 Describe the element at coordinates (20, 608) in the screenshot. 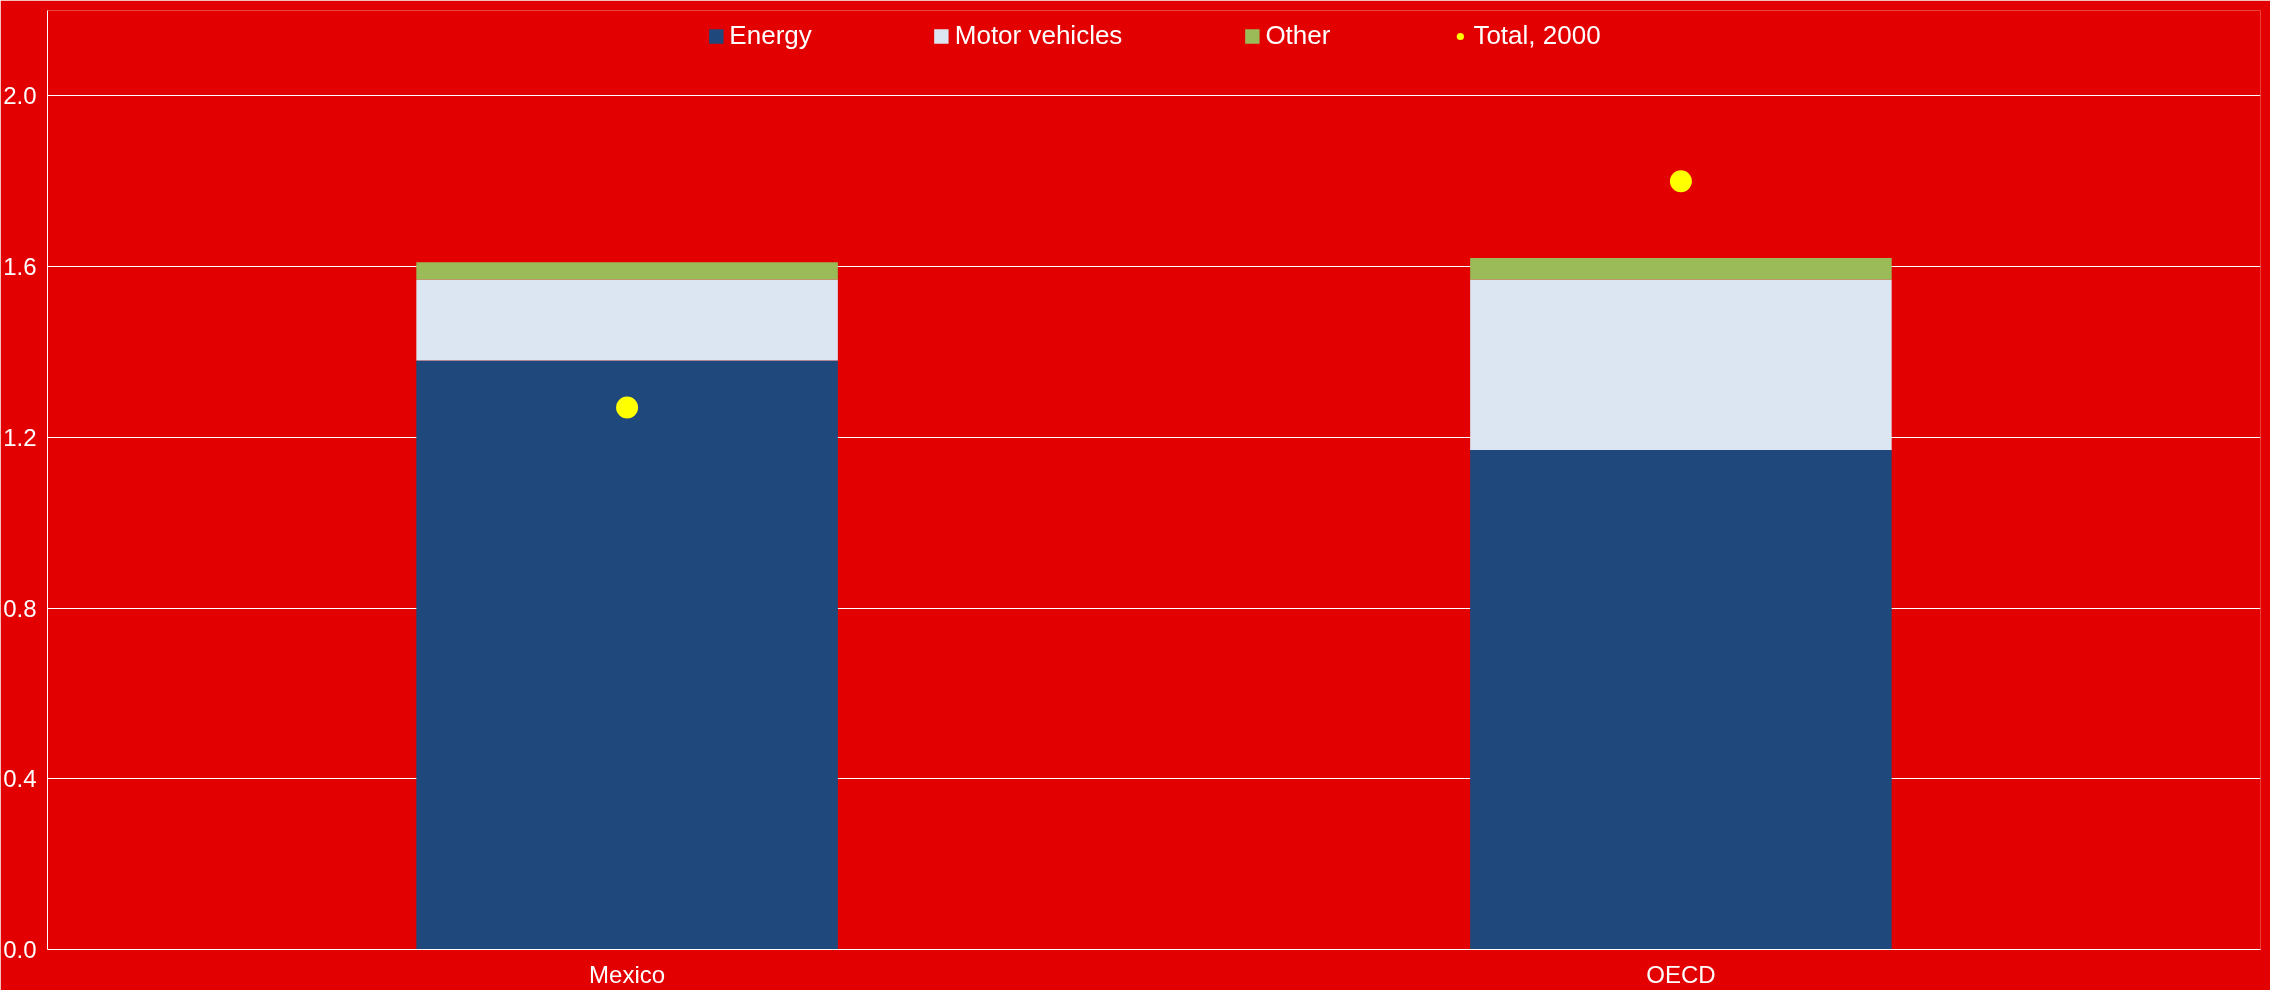

I see `y-tick-label: 0.8` at that location.